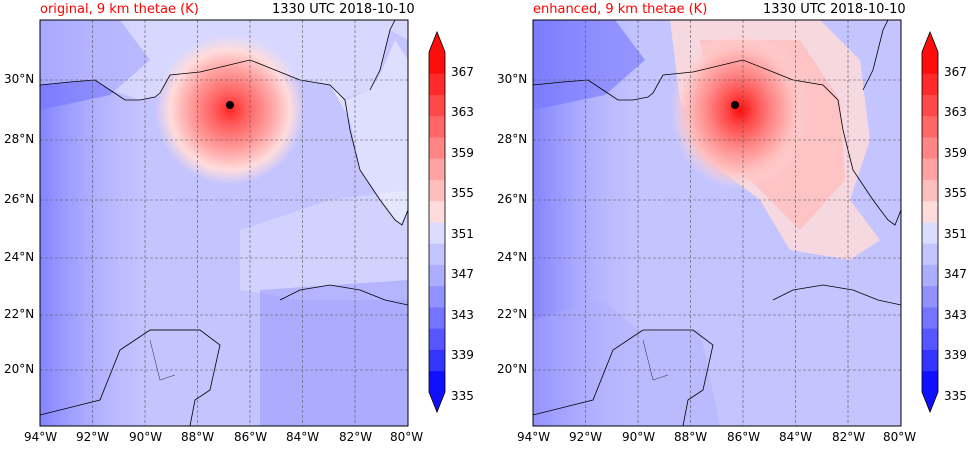 This screenshot has height=449, width=972. Describe the element at coordinates (735, 105) in the screenshot. I see `right-storm-center-marker` at that location.